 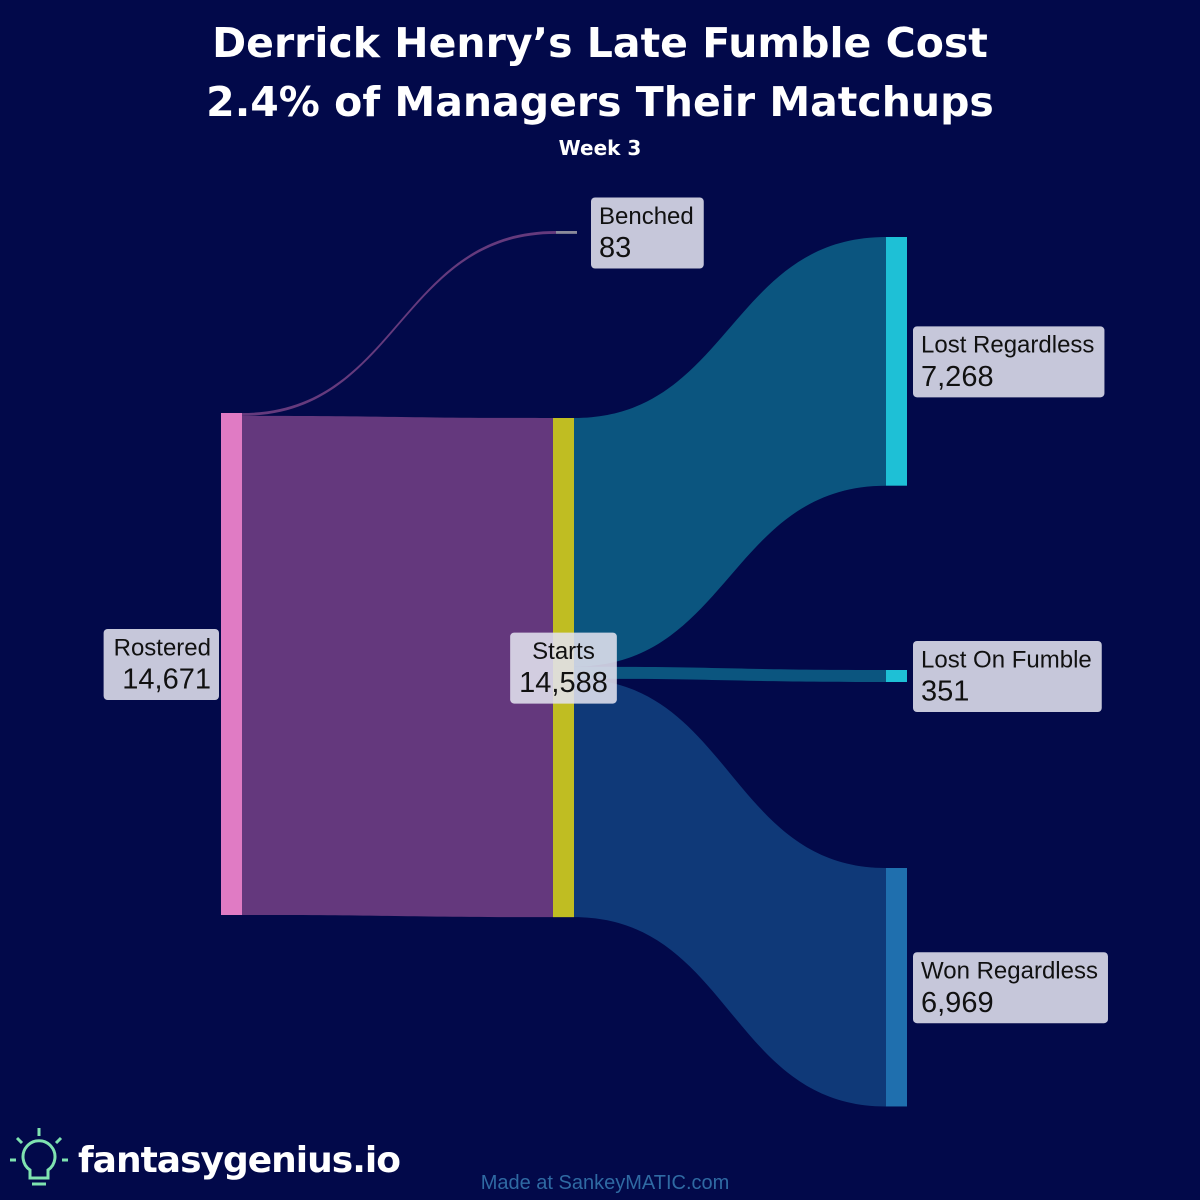 I want to click on node-name: Won Regardless, so click(x=1009, y=971).